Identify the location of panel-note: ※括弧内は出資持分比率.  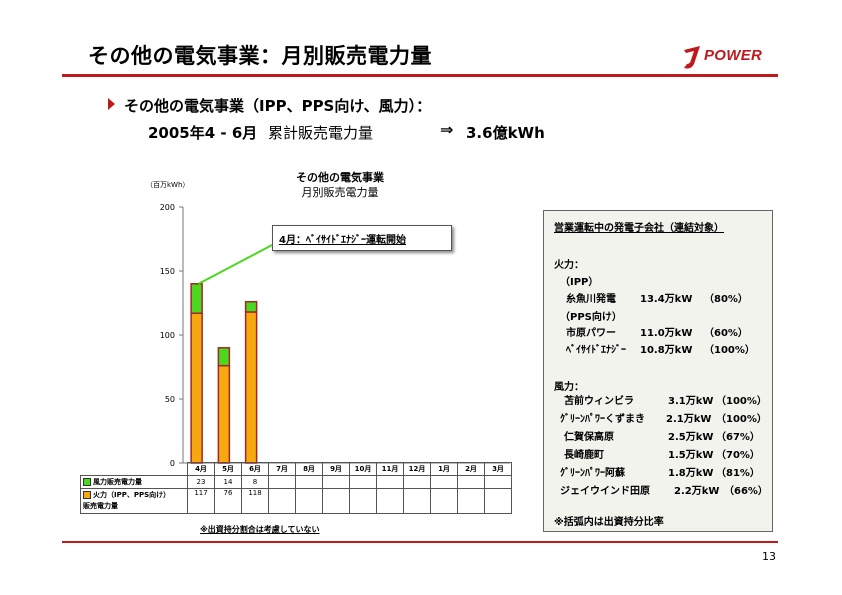
(609, 522).